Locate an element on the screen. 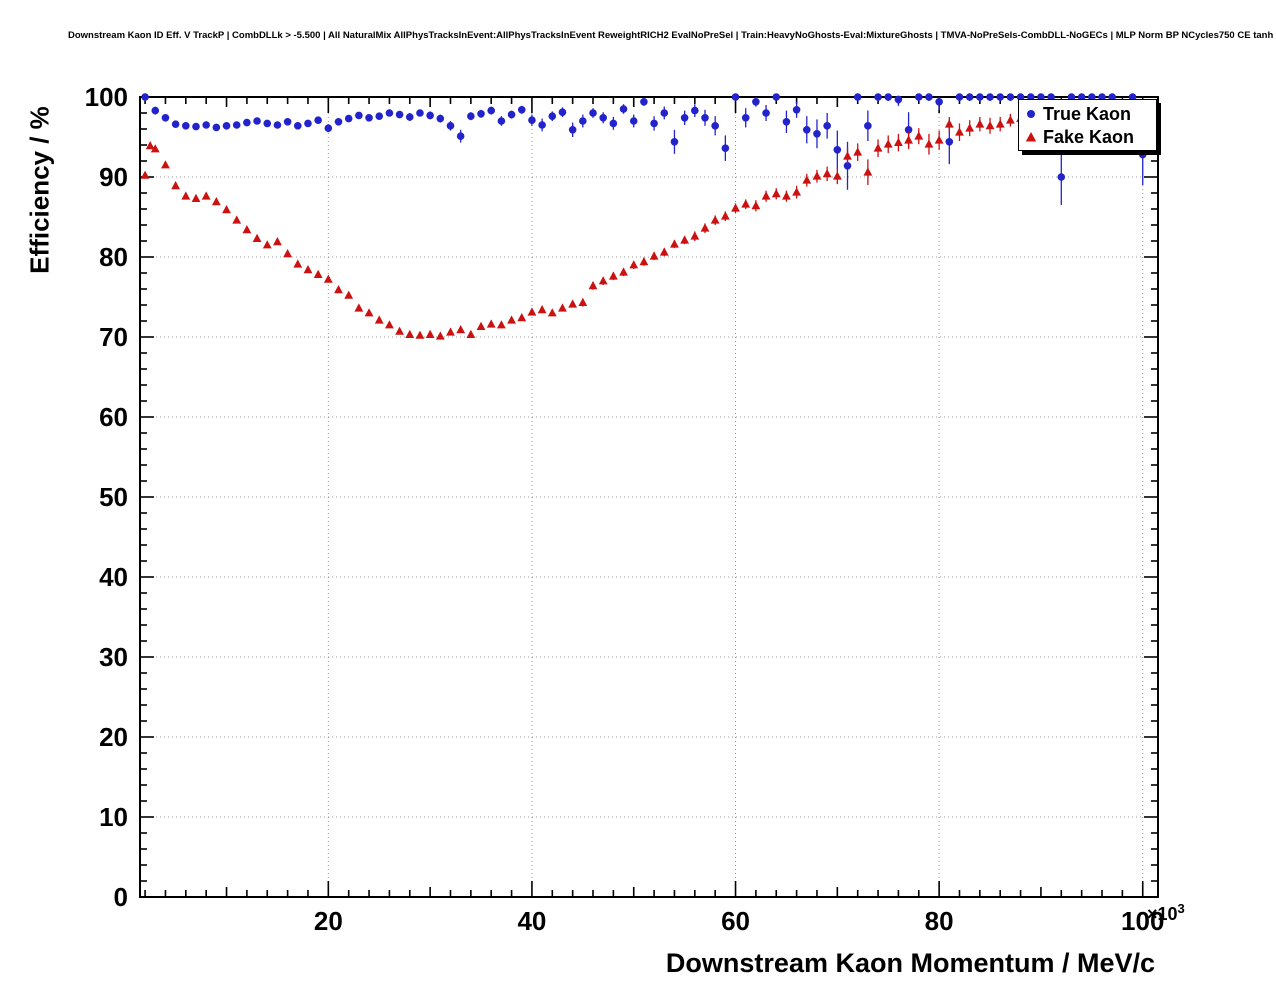 This screenshot has width=1276, height=996. true-kaon-circle-marker-icon is located at coordinates (1031, 114).